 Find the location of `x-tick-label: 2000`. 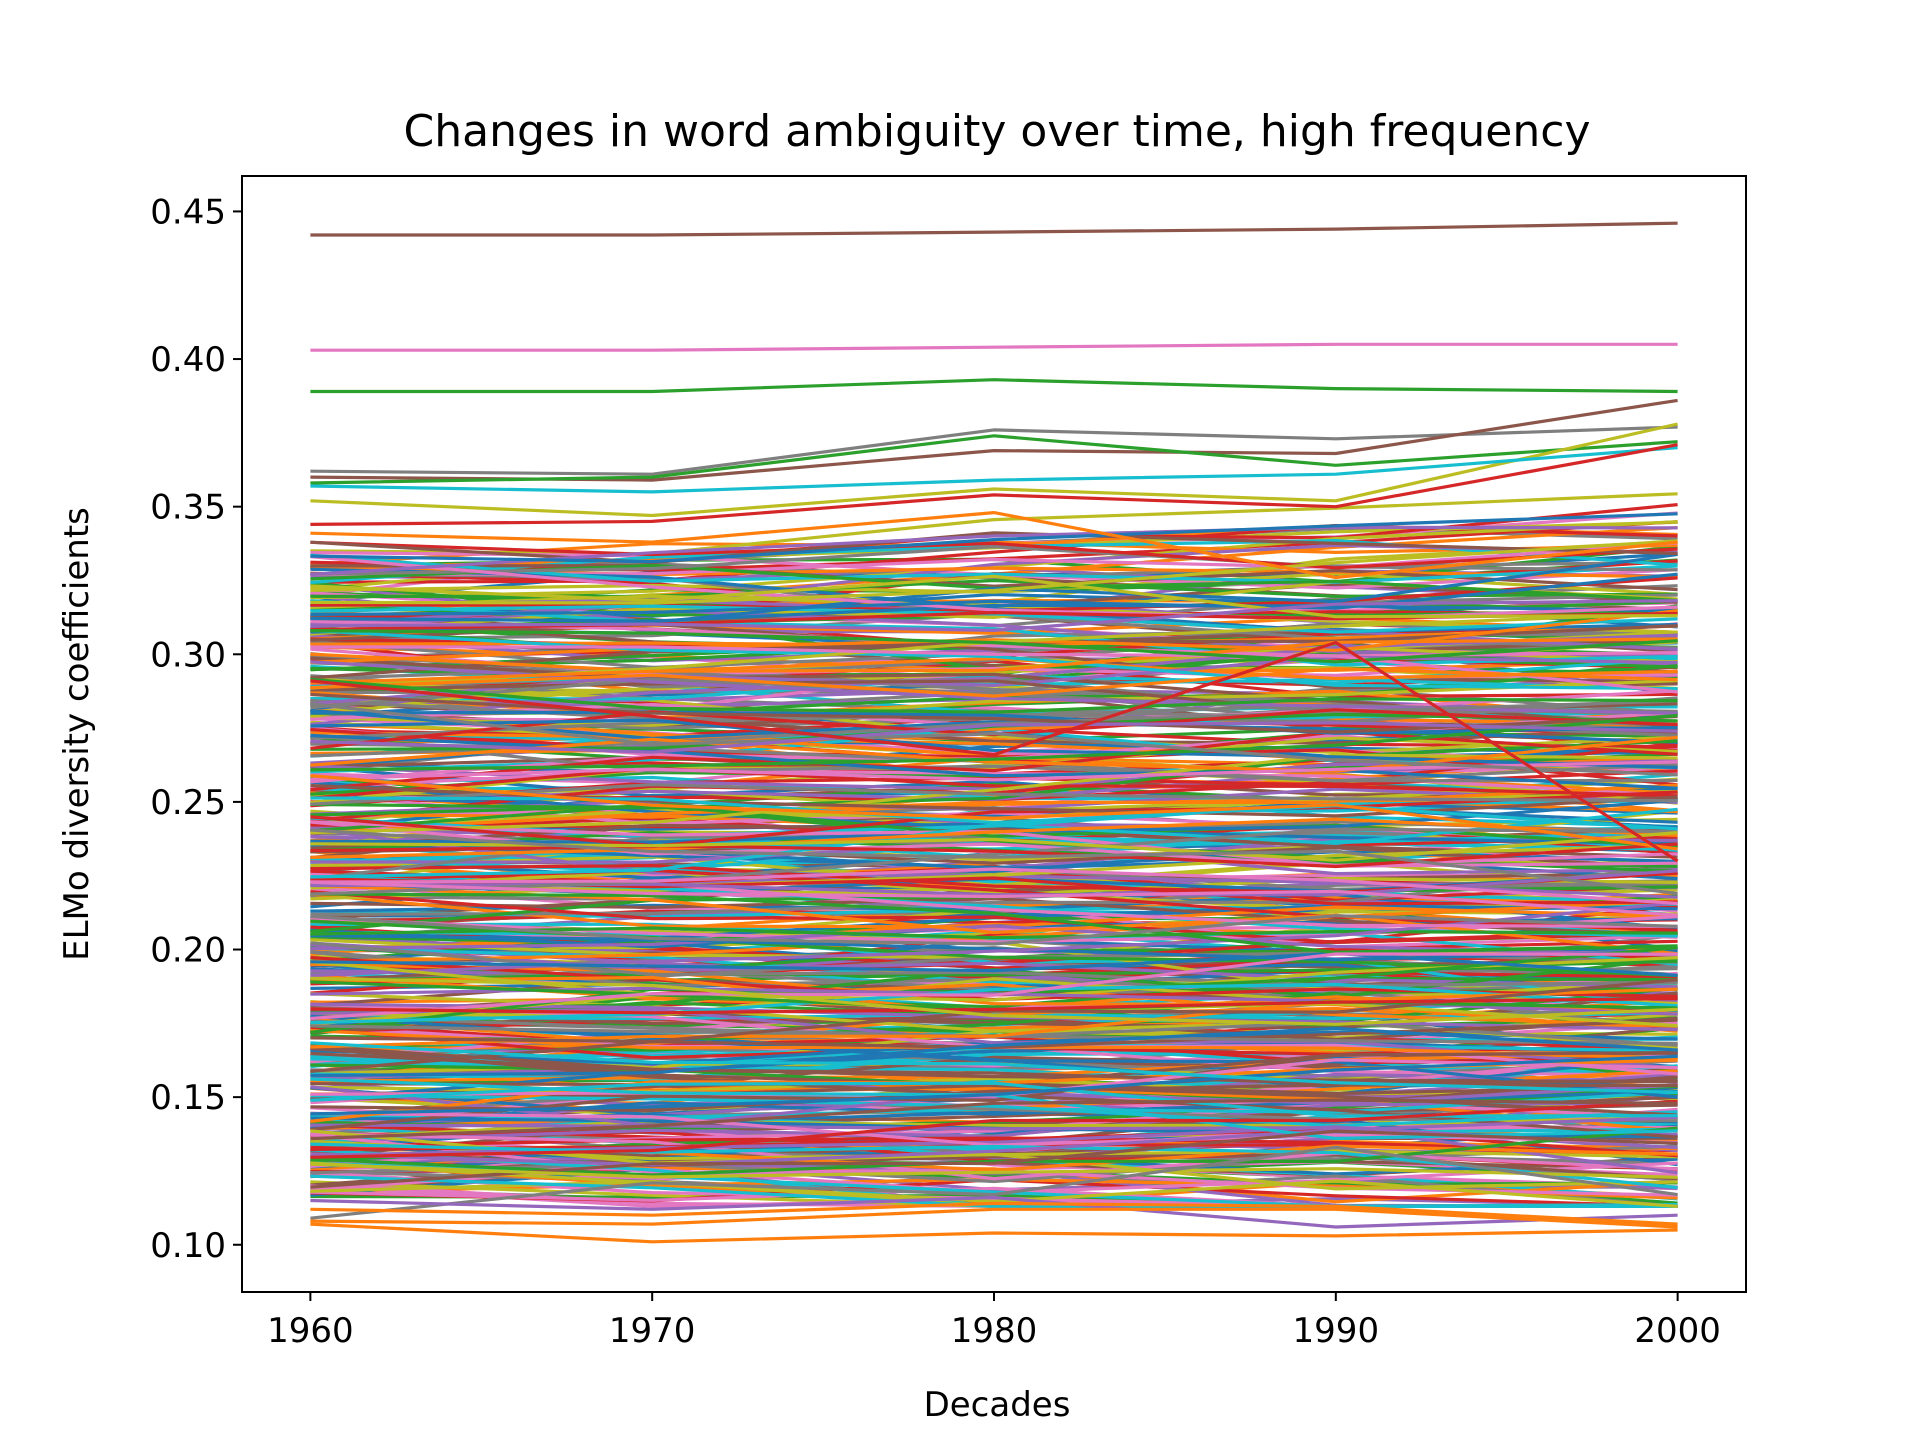

x-tick-label: 2000 is located at coordinates (1677, 1331).